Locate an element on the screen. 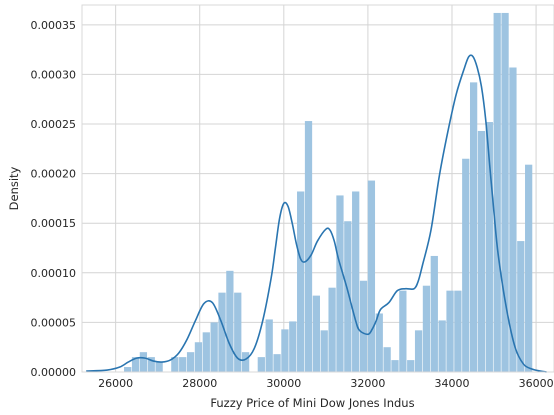 The width and height of the screenshot is (554, 415). y-axis-label: Density is located at coordinates (14, 188).